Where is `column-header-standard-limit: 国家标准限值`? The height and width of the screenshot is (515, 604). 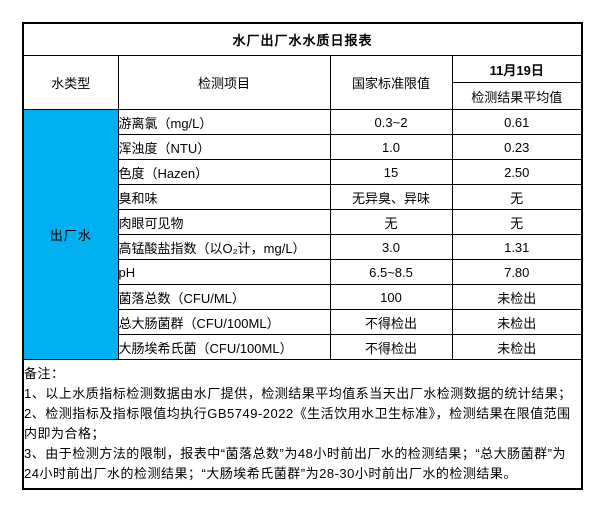 column-header-standard-limit: 国家标准限值 is located at coordinates (391, 82).